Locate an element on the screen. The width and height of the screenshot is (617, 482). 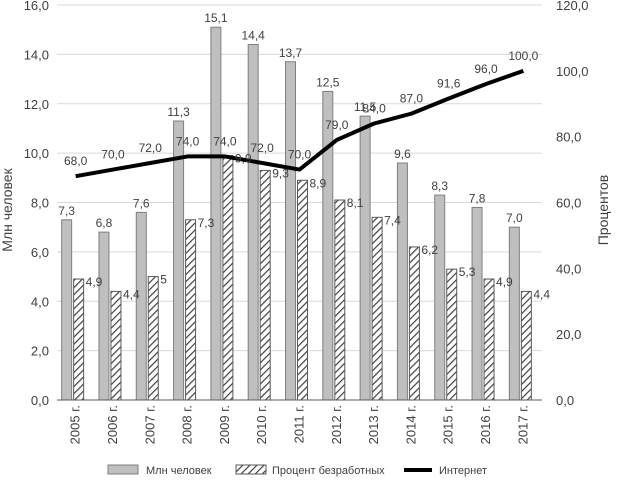
bar-mln-people-label: 8,3 is located at coordinates (439, 186).